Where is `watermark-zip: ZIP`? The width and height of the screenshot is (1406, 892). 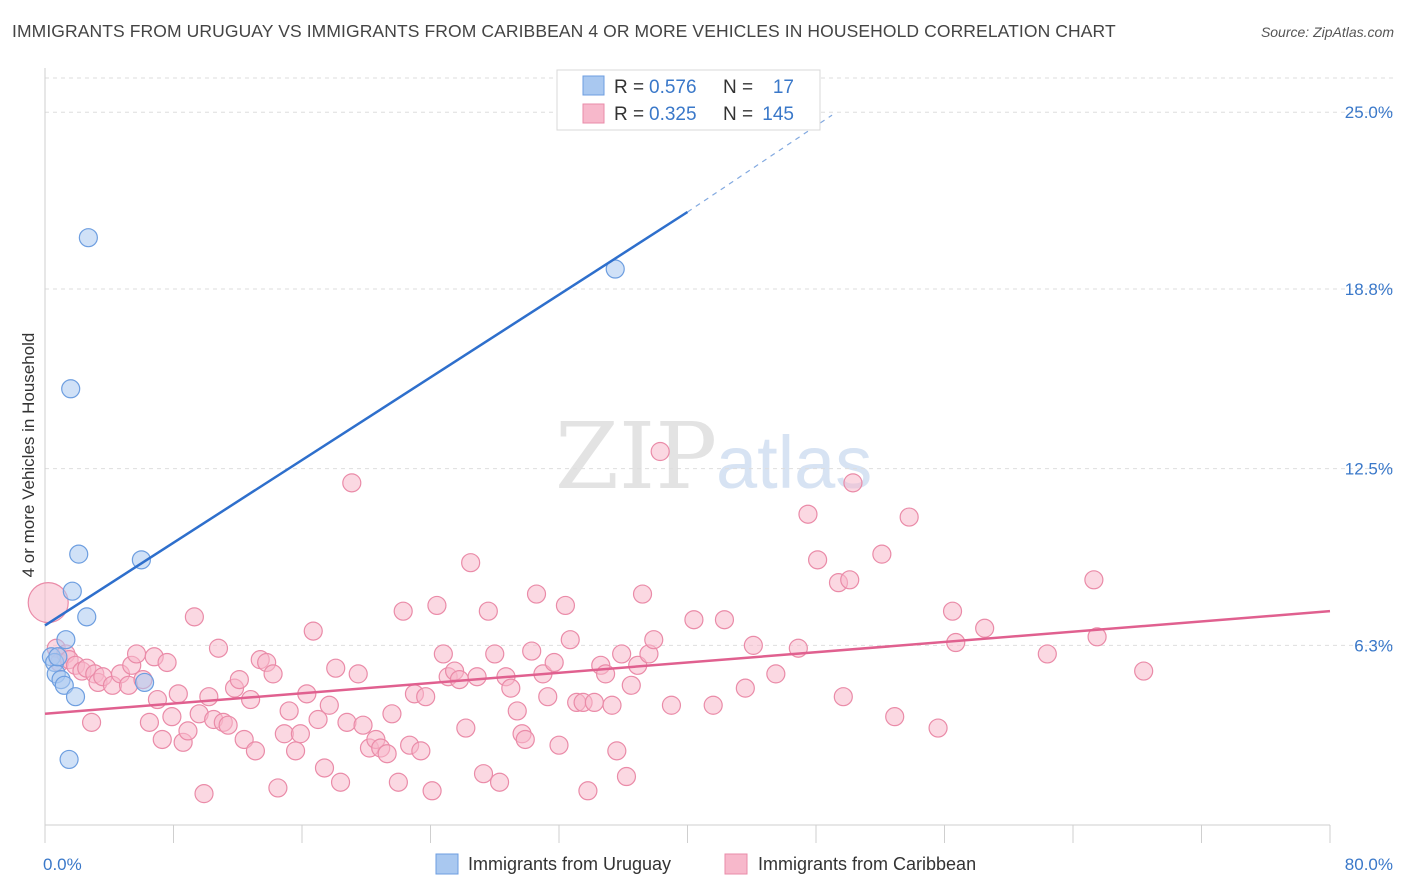
watermark-zip: ZIP is located at coordinates (636, 456).